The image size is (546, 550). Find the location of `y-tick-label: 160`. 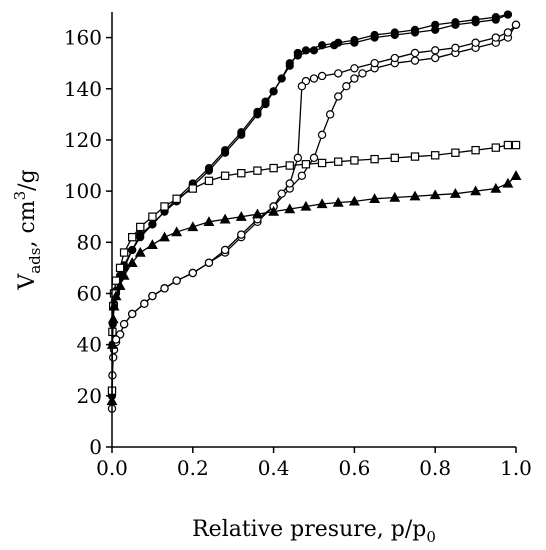

y-tick-label: 160 is located at coordinates (83, 38).